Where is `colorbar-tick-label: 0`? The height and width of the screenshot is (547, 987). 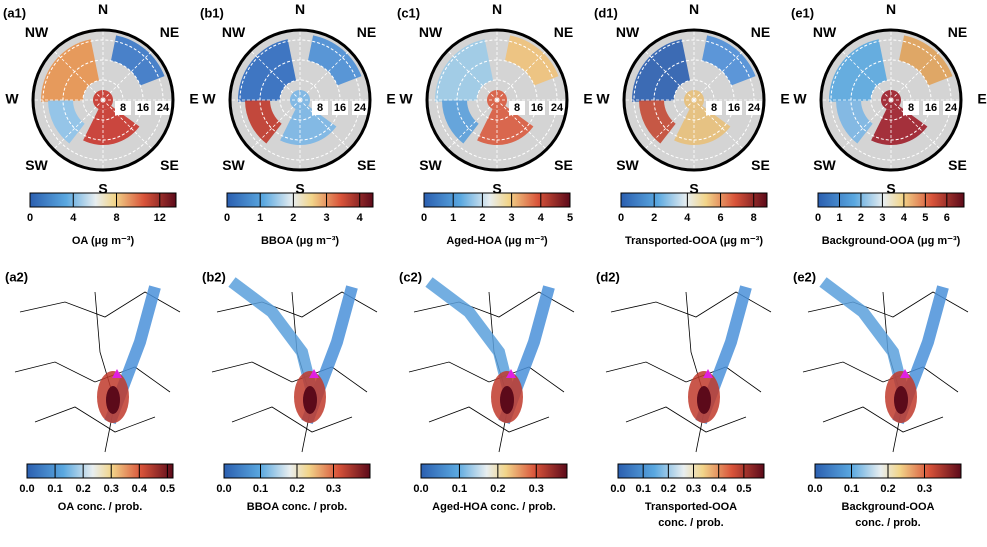 colorbar-tick-label: 0 is located at coordinates (621, 218).